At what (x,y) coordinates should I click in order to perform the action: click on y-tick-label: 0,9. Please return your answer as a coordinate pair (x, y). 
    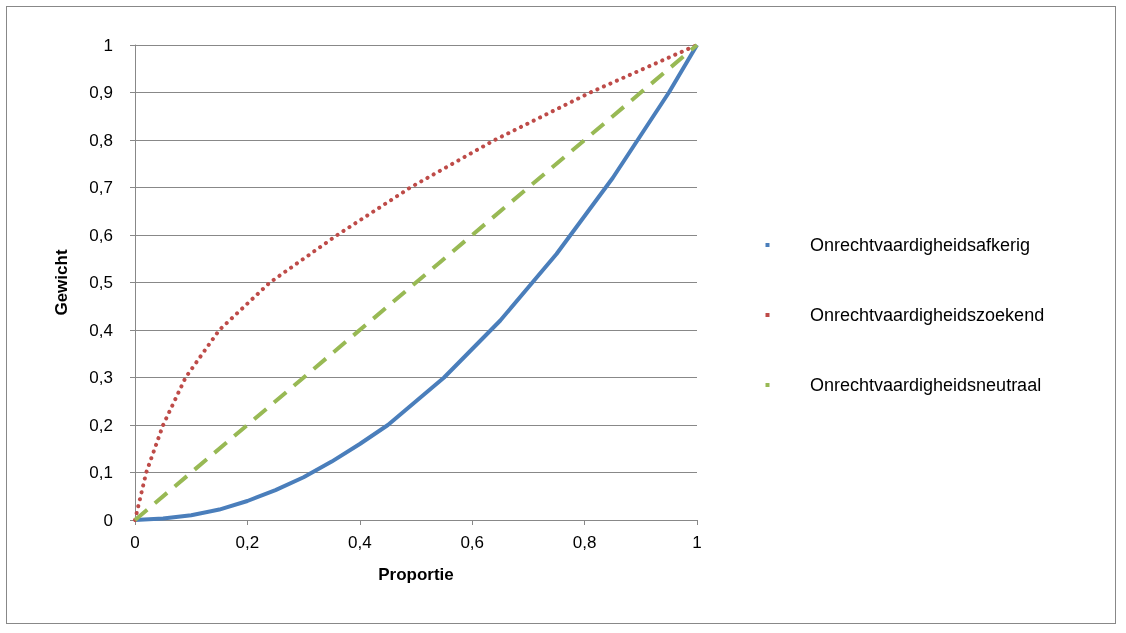
    Looking at the image, I should click on (101, 92).